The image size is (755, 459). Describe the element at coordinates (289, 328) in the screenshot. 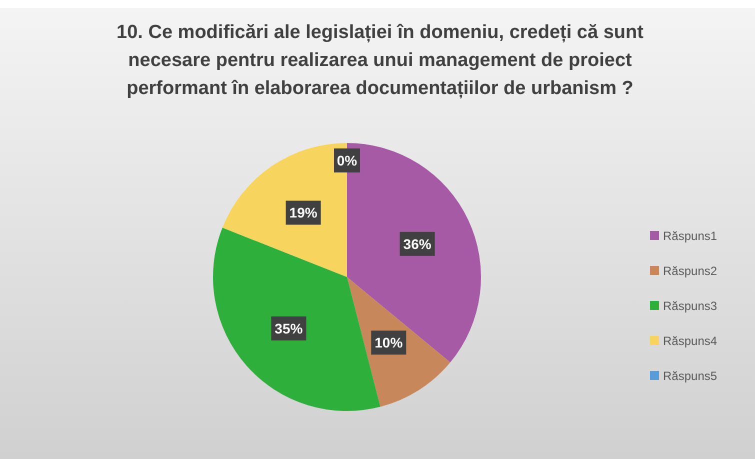

I see `data-label: 35%` at that location.